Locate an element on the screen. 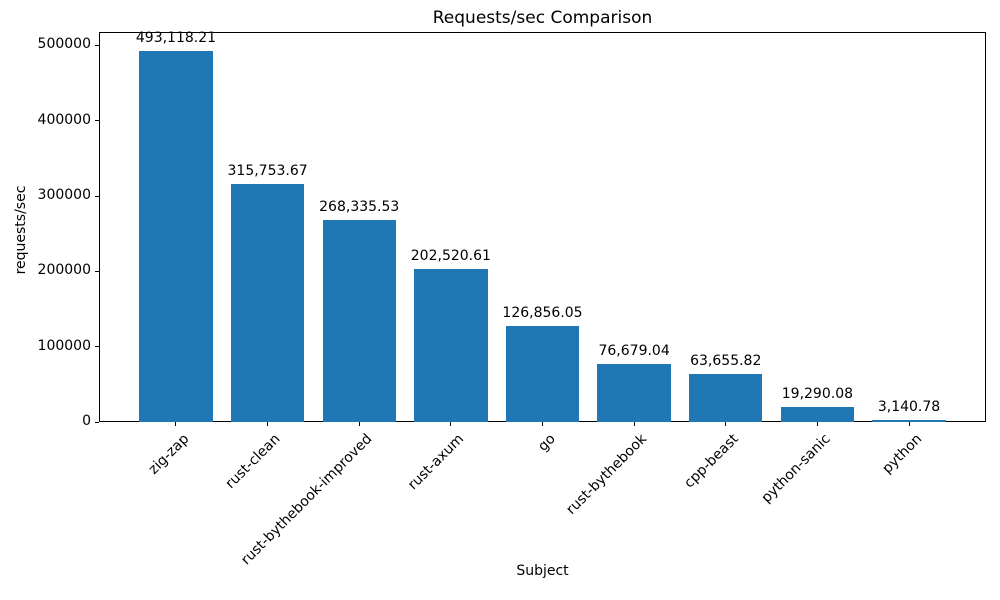 The height and width of the screenshot is (600, 1000). x-axis-label: Subject is located at coordinates (542, 571).